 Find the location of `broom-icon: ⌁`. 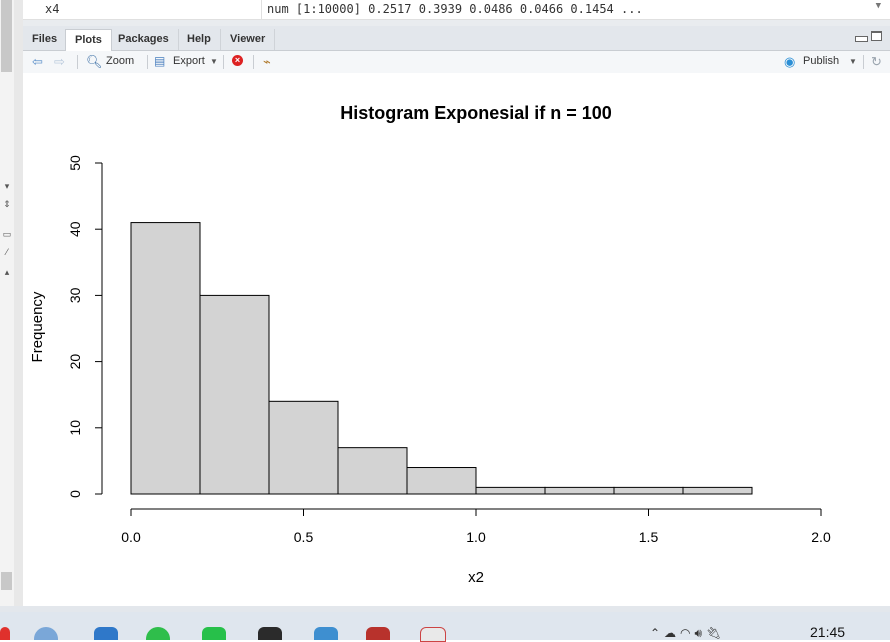

broom-icon: ⌁ is located at coordinates (267, 61).